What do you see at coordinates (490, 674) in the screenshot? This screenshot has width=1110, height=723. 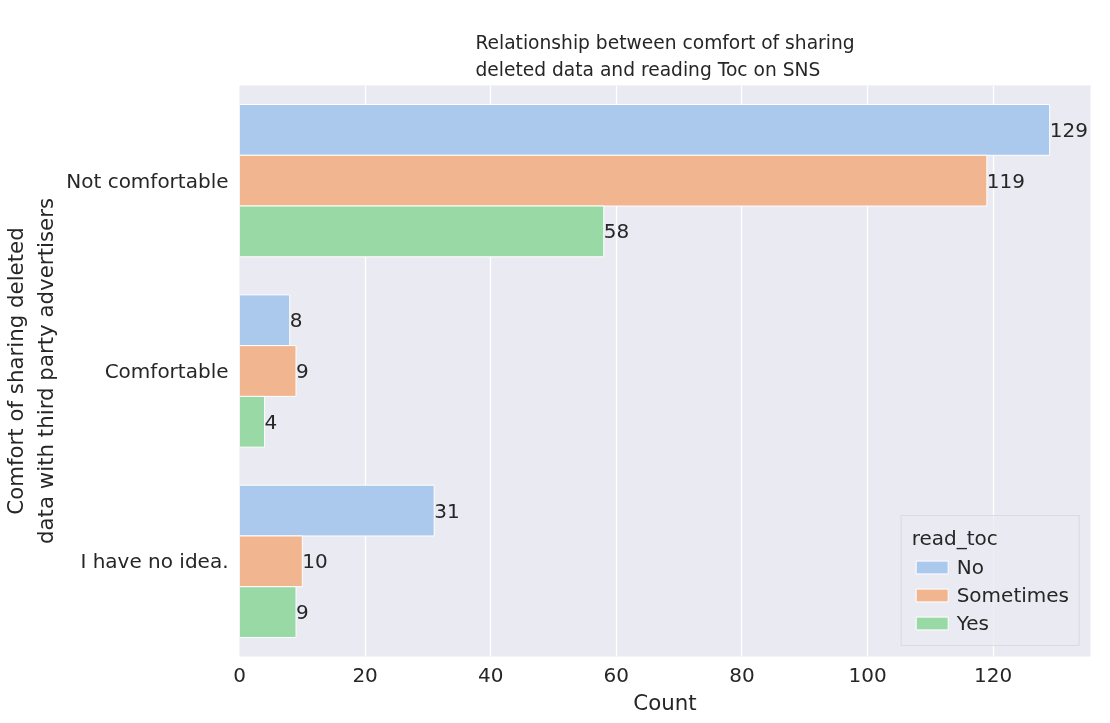 I see `x-tick-label: 40` at bounding box center [490, 674].